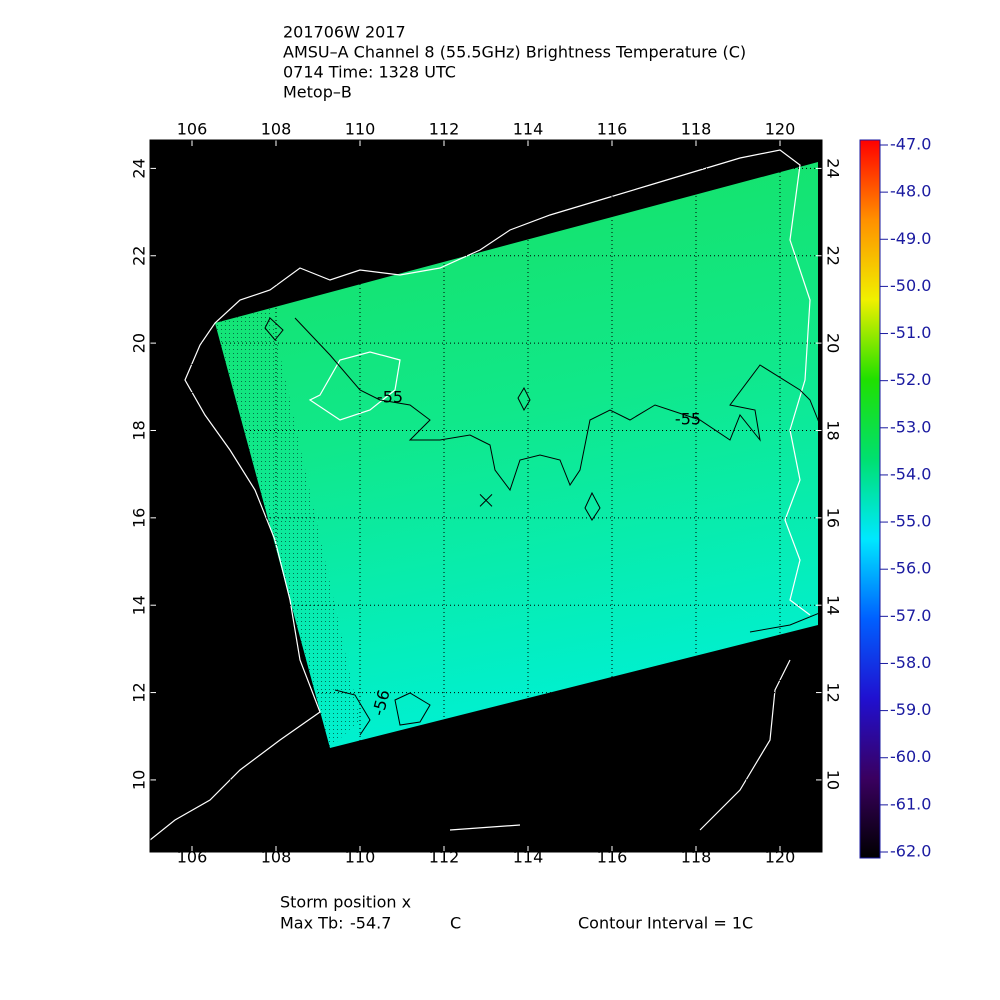  What do you see at coordinates (910, 426) in the screenshot?
I see `colorbar-label: -53.0` at bounding box center [910, 426].